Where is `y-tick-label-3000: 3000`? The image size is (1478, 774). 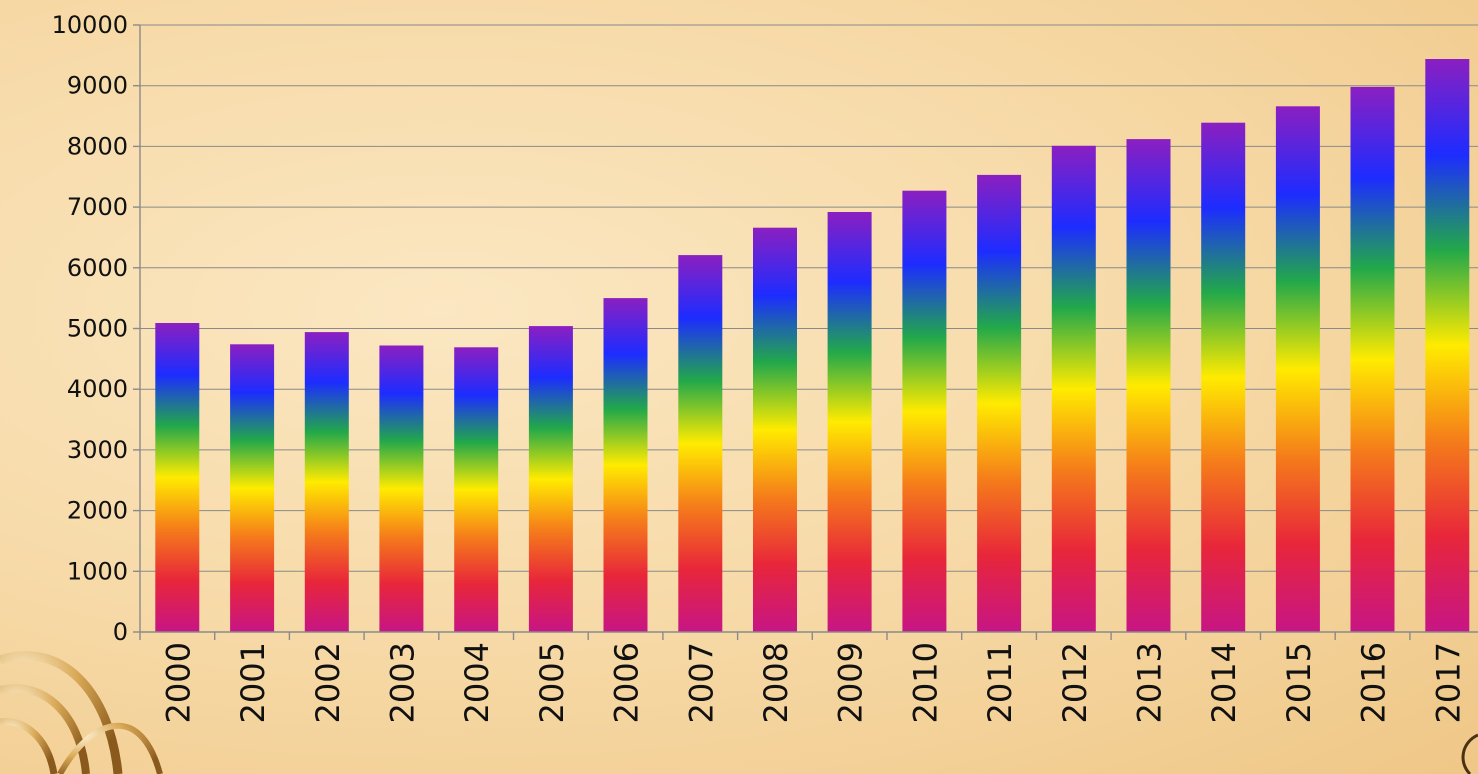
y-tick-label-3000: 3000 is located at coordinates (97, 450).